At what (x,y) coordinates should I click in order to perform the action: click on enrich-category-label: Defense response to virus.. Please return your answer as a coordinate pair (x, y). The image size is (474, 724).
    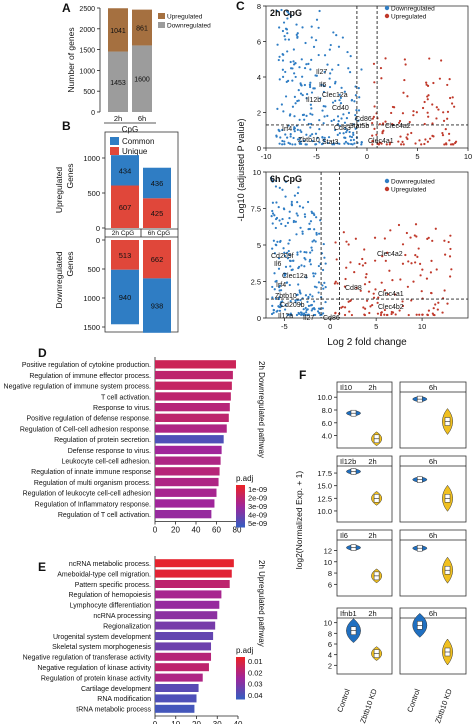
    Looking at the image, I should click on (109, 451).